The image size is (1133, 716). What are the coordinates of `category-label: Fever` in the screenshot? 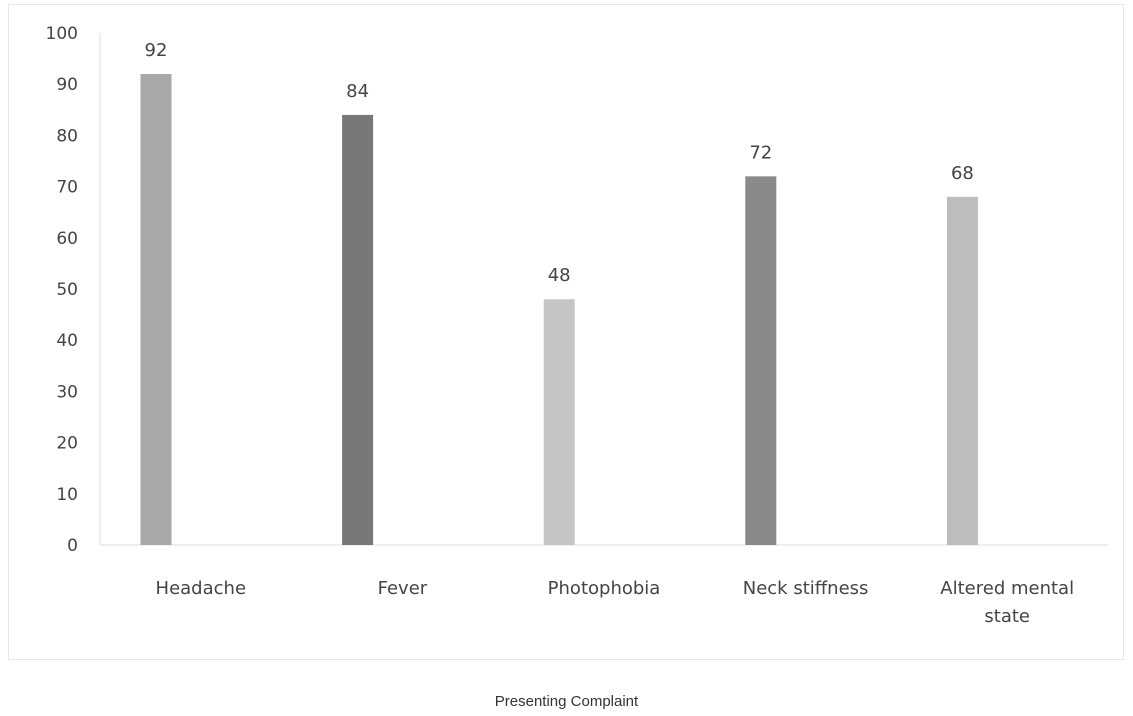 It's located at (403, 588).